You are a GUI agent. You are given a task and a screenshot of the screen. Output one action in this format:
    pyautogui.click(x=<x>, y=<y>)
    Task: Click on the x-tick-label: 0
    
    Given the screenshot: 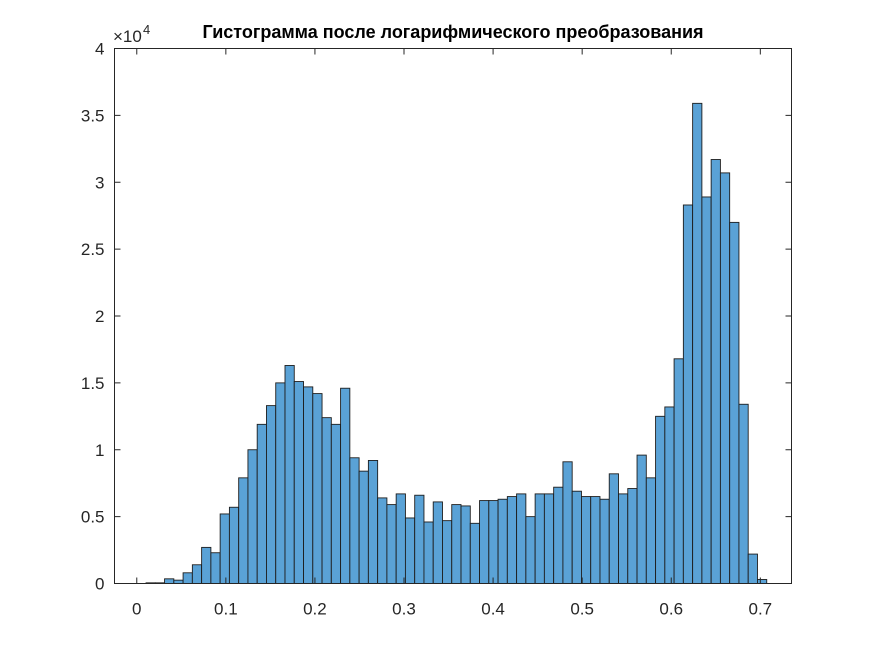 What is the action you would take?
    pyautogui.click(x=136, y=609)
    